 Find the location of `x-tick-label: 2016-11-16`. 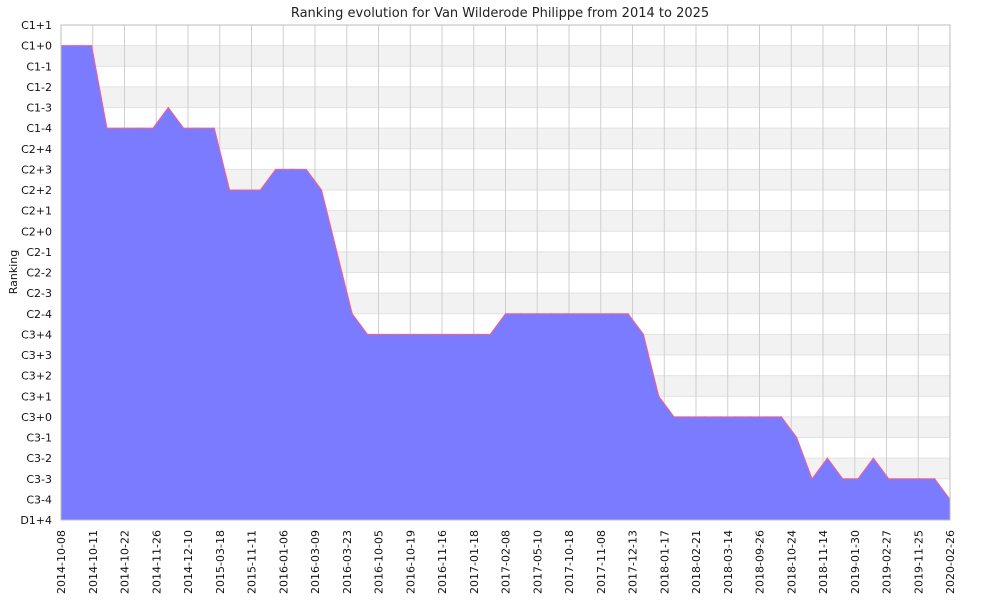

x-tick-label: 2016-11-16 is located at coordinates (442, 562).